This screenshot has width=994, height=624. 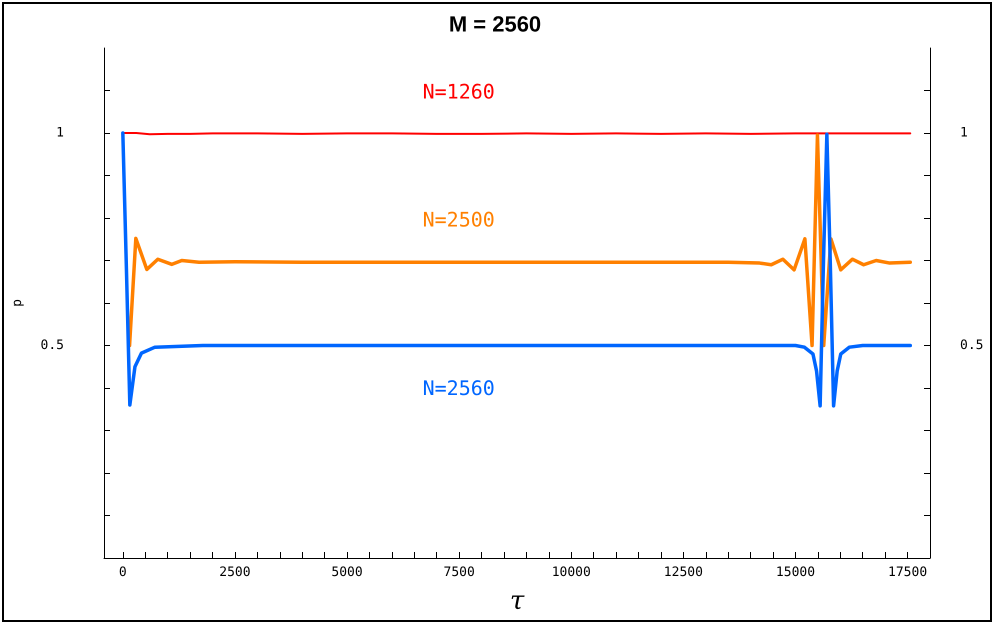 What do you see at coordinates (458, 91) in the screenshot?
I see `series-label: N=1260` at bounding box center [458, 91].